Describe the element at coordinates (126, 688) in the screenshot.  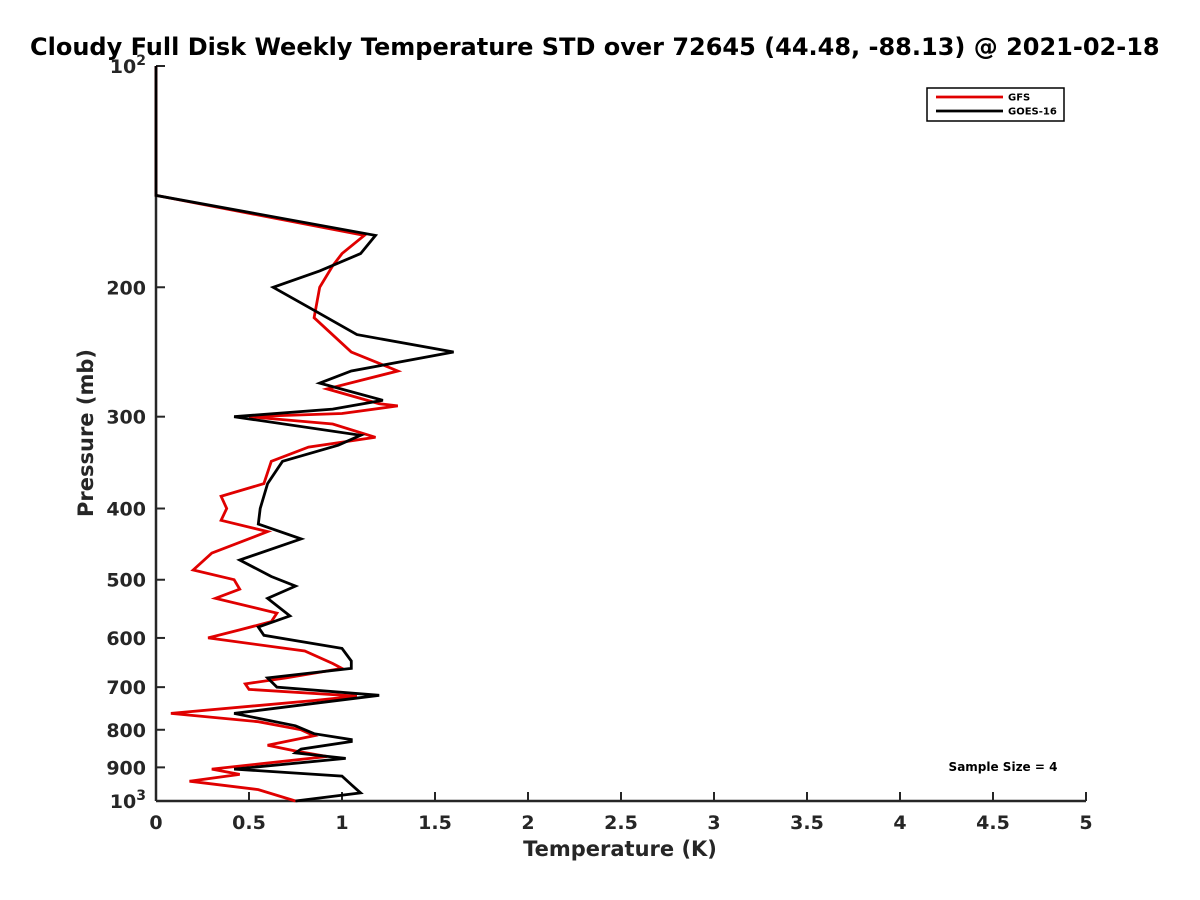
I see `y-tick-label: 700` at that location.